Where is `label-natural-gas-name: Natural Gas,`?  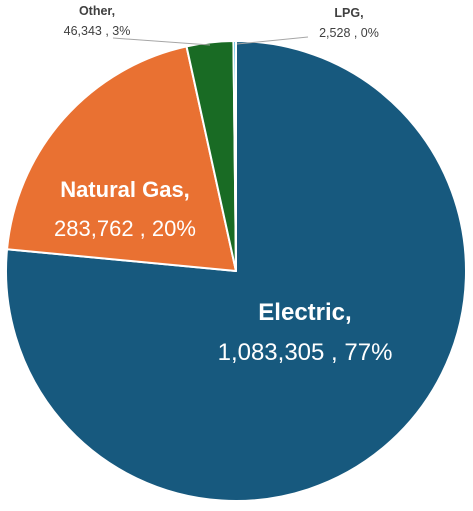 label-natural-gas-name: Natural Gas, is located at coordinates (125, 189).